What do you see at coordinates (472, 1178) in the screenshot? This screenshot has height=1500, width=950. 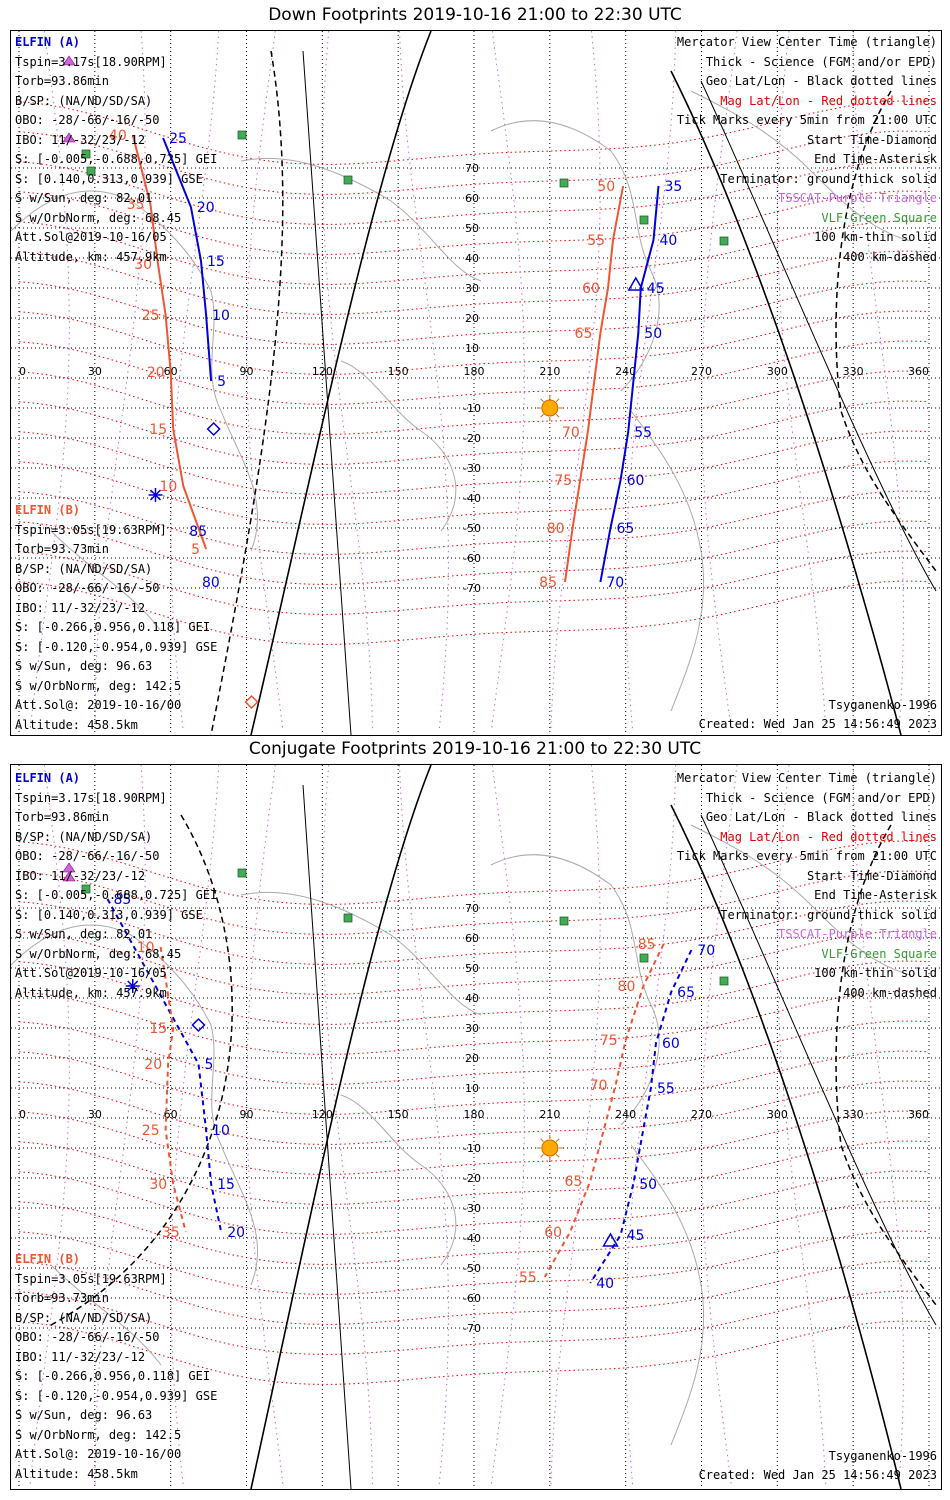 I see `lat-tick-label: -20` at bounding box center [472, 1178].